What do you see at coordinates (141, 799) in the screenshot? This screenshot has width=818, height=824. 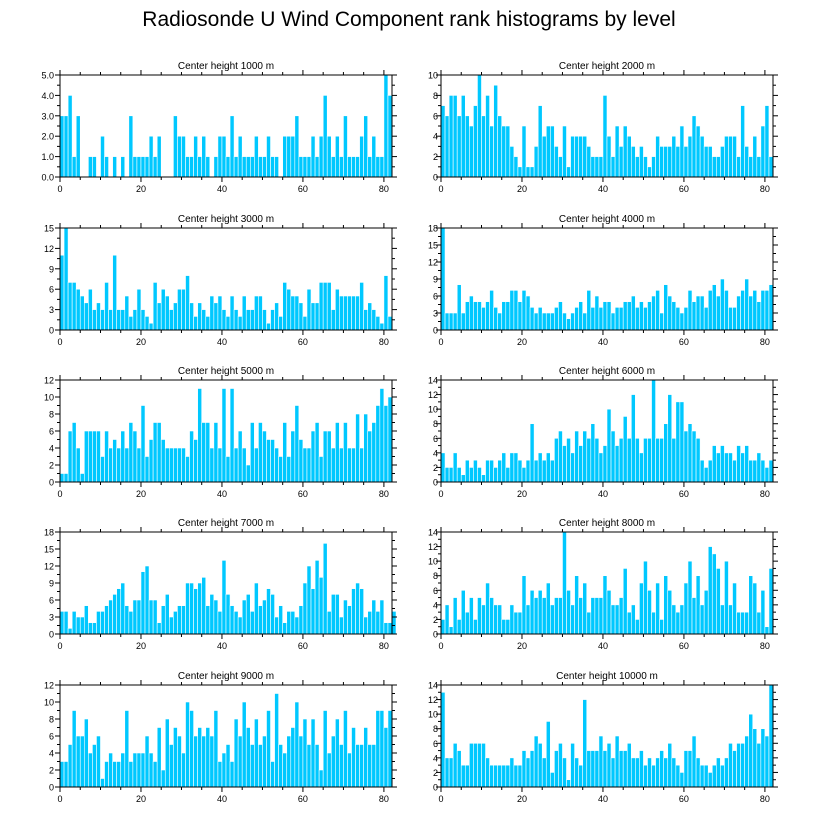 I see `x-tick-label: 20` at bounding box center [141, 799].